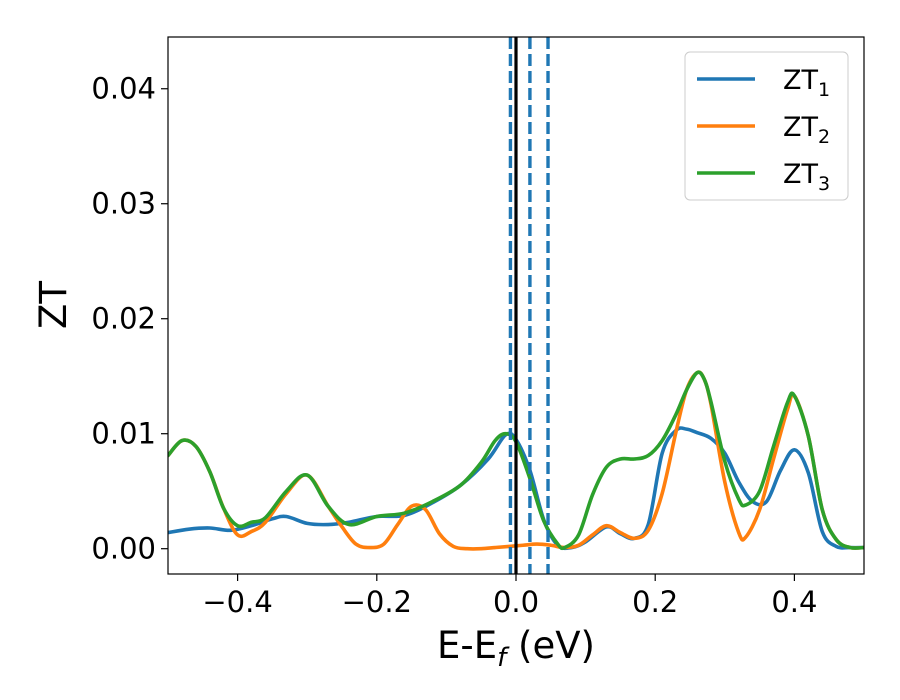 The image size is (900, 700). What do you see at coordinates (655, 602) in the screenshot?
I see `x-tick-label: 0.2` at bounding box center [655, 602].